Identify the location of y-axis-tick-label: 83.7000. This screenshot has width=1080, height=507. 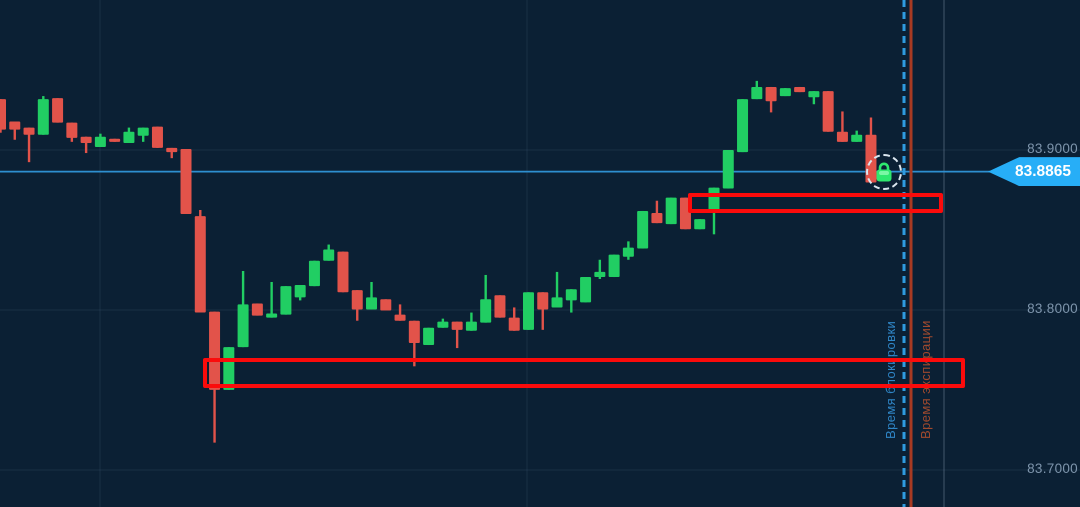
(1052, 468).